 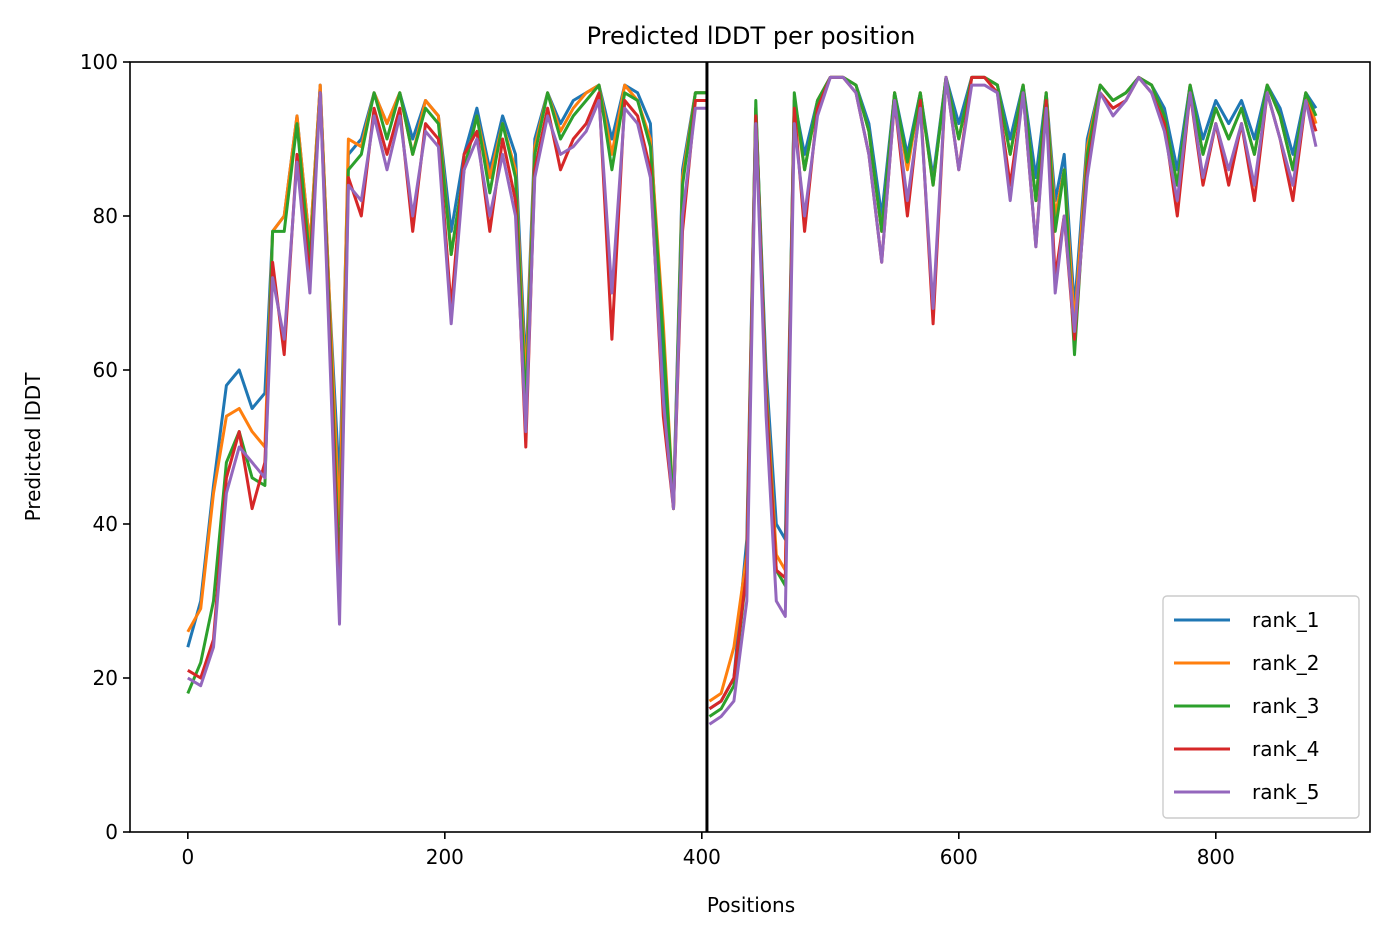 What do you see at coordinates (105, 524) in the screenshot?
I see `y-tick-label: 40` at bounding box center [105, 524].